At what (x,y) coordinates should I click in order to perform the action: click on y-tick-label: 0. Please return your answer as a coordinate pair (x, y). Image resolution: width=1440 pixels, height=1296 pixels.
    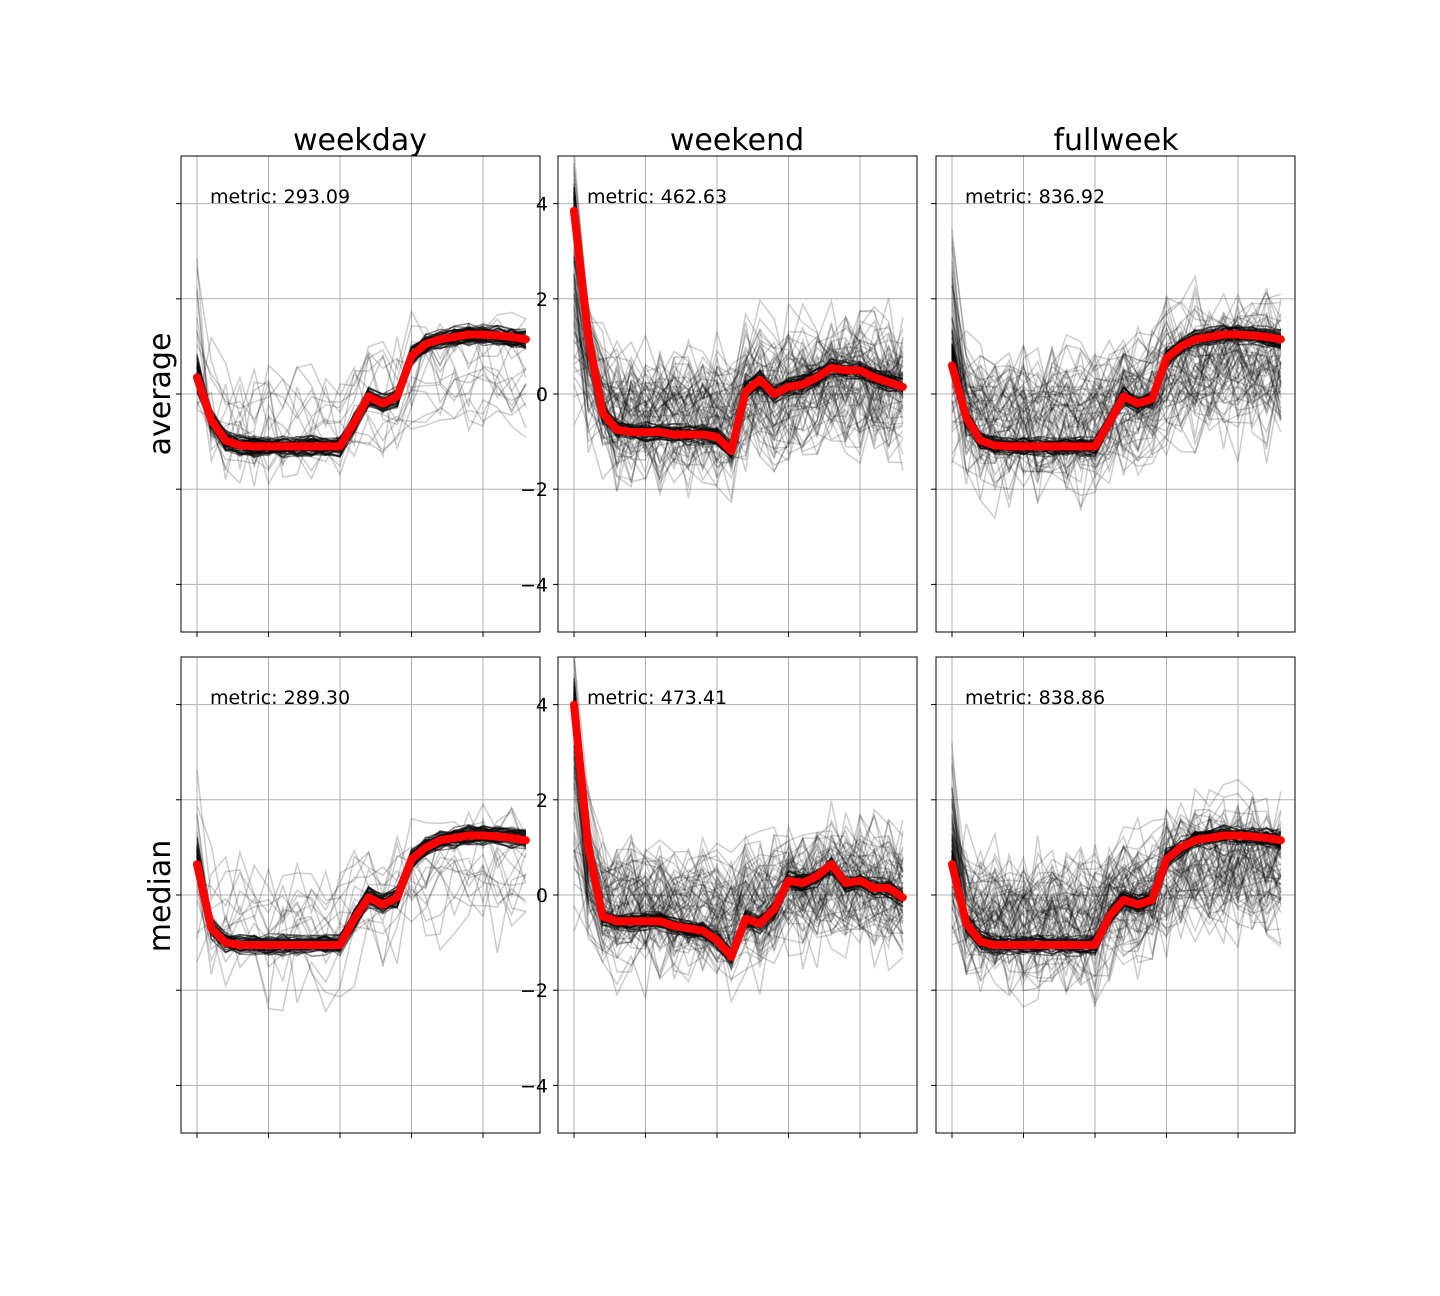
    Looking at the image, I should click on (542, 896).